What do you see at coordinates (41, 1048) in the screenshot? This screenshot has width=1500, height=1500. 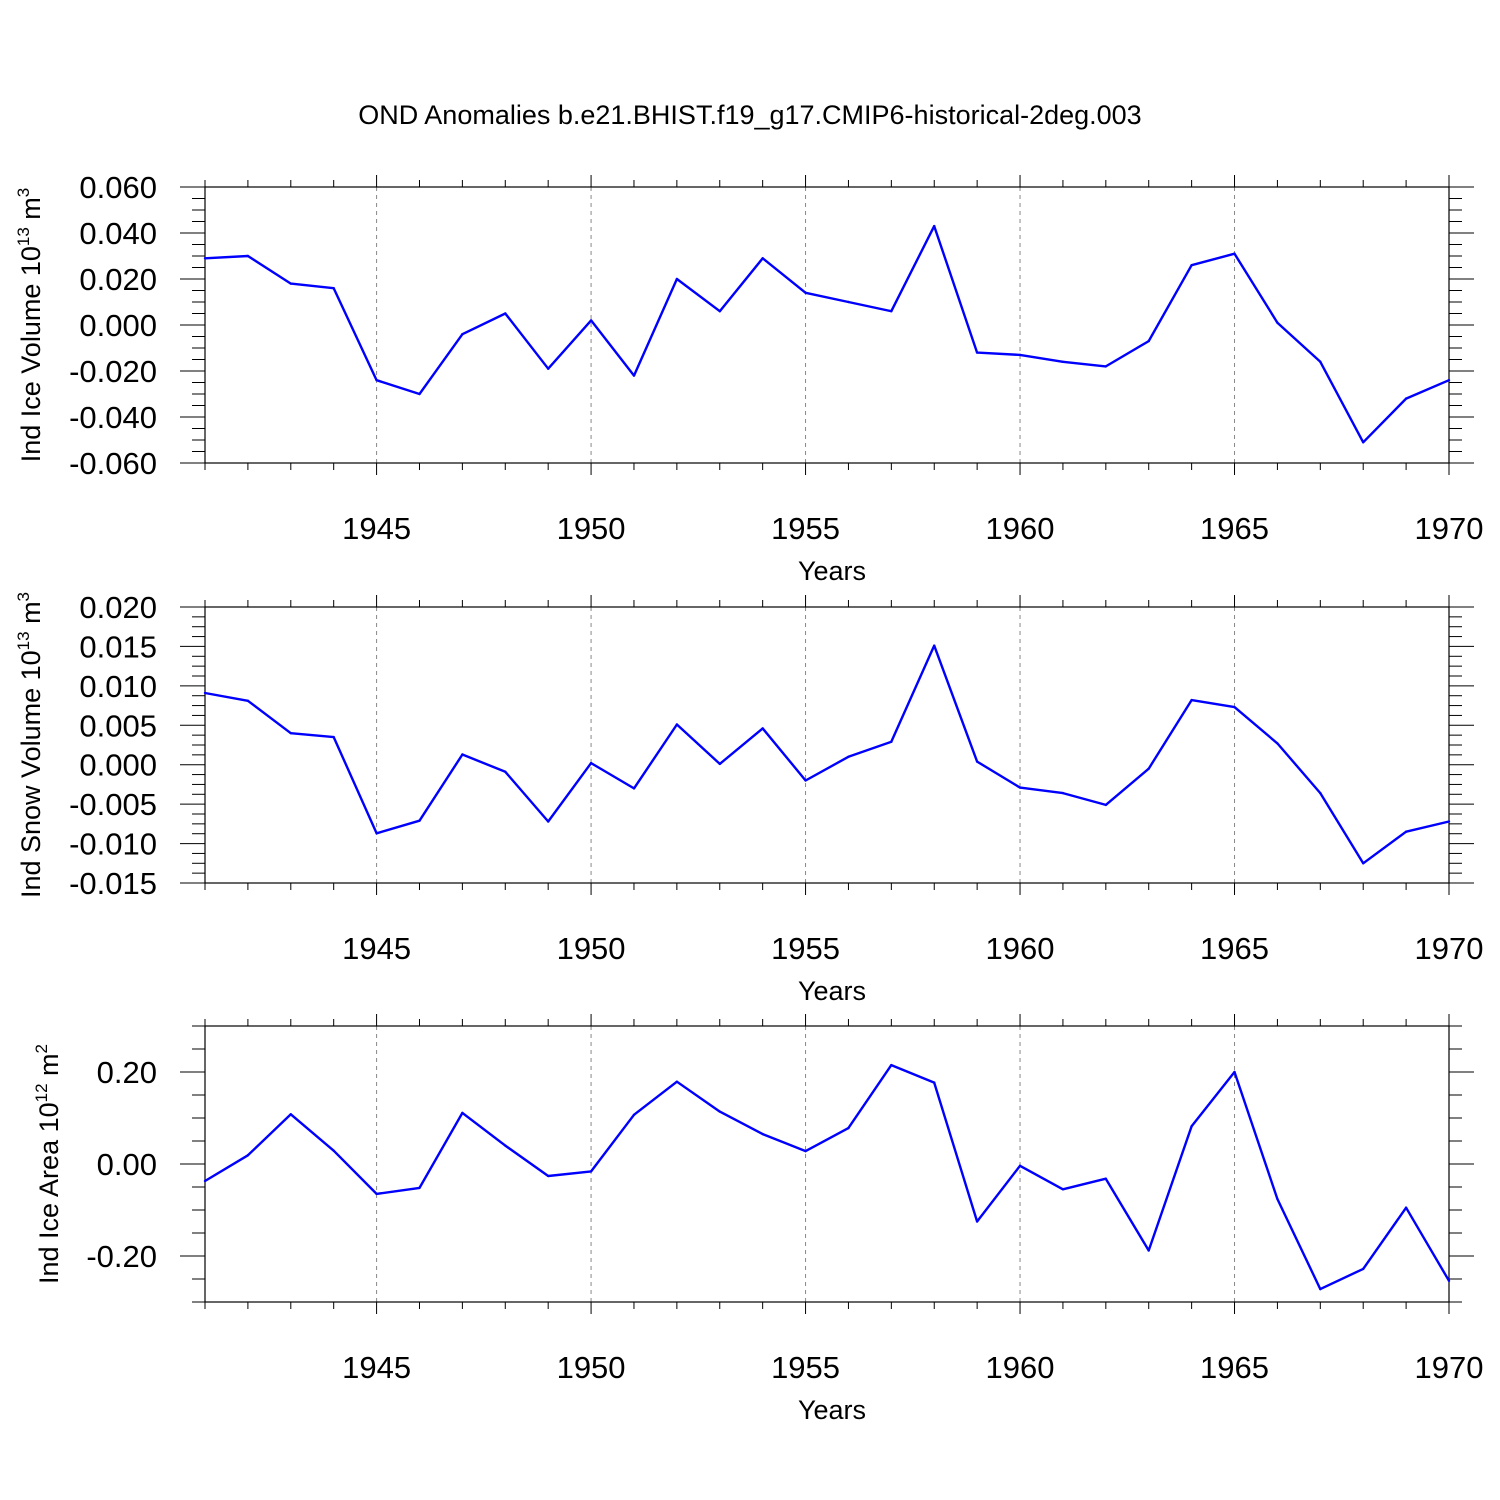 I see `y-axis-label-superscript: 2` at bounding box center [41, 1048].